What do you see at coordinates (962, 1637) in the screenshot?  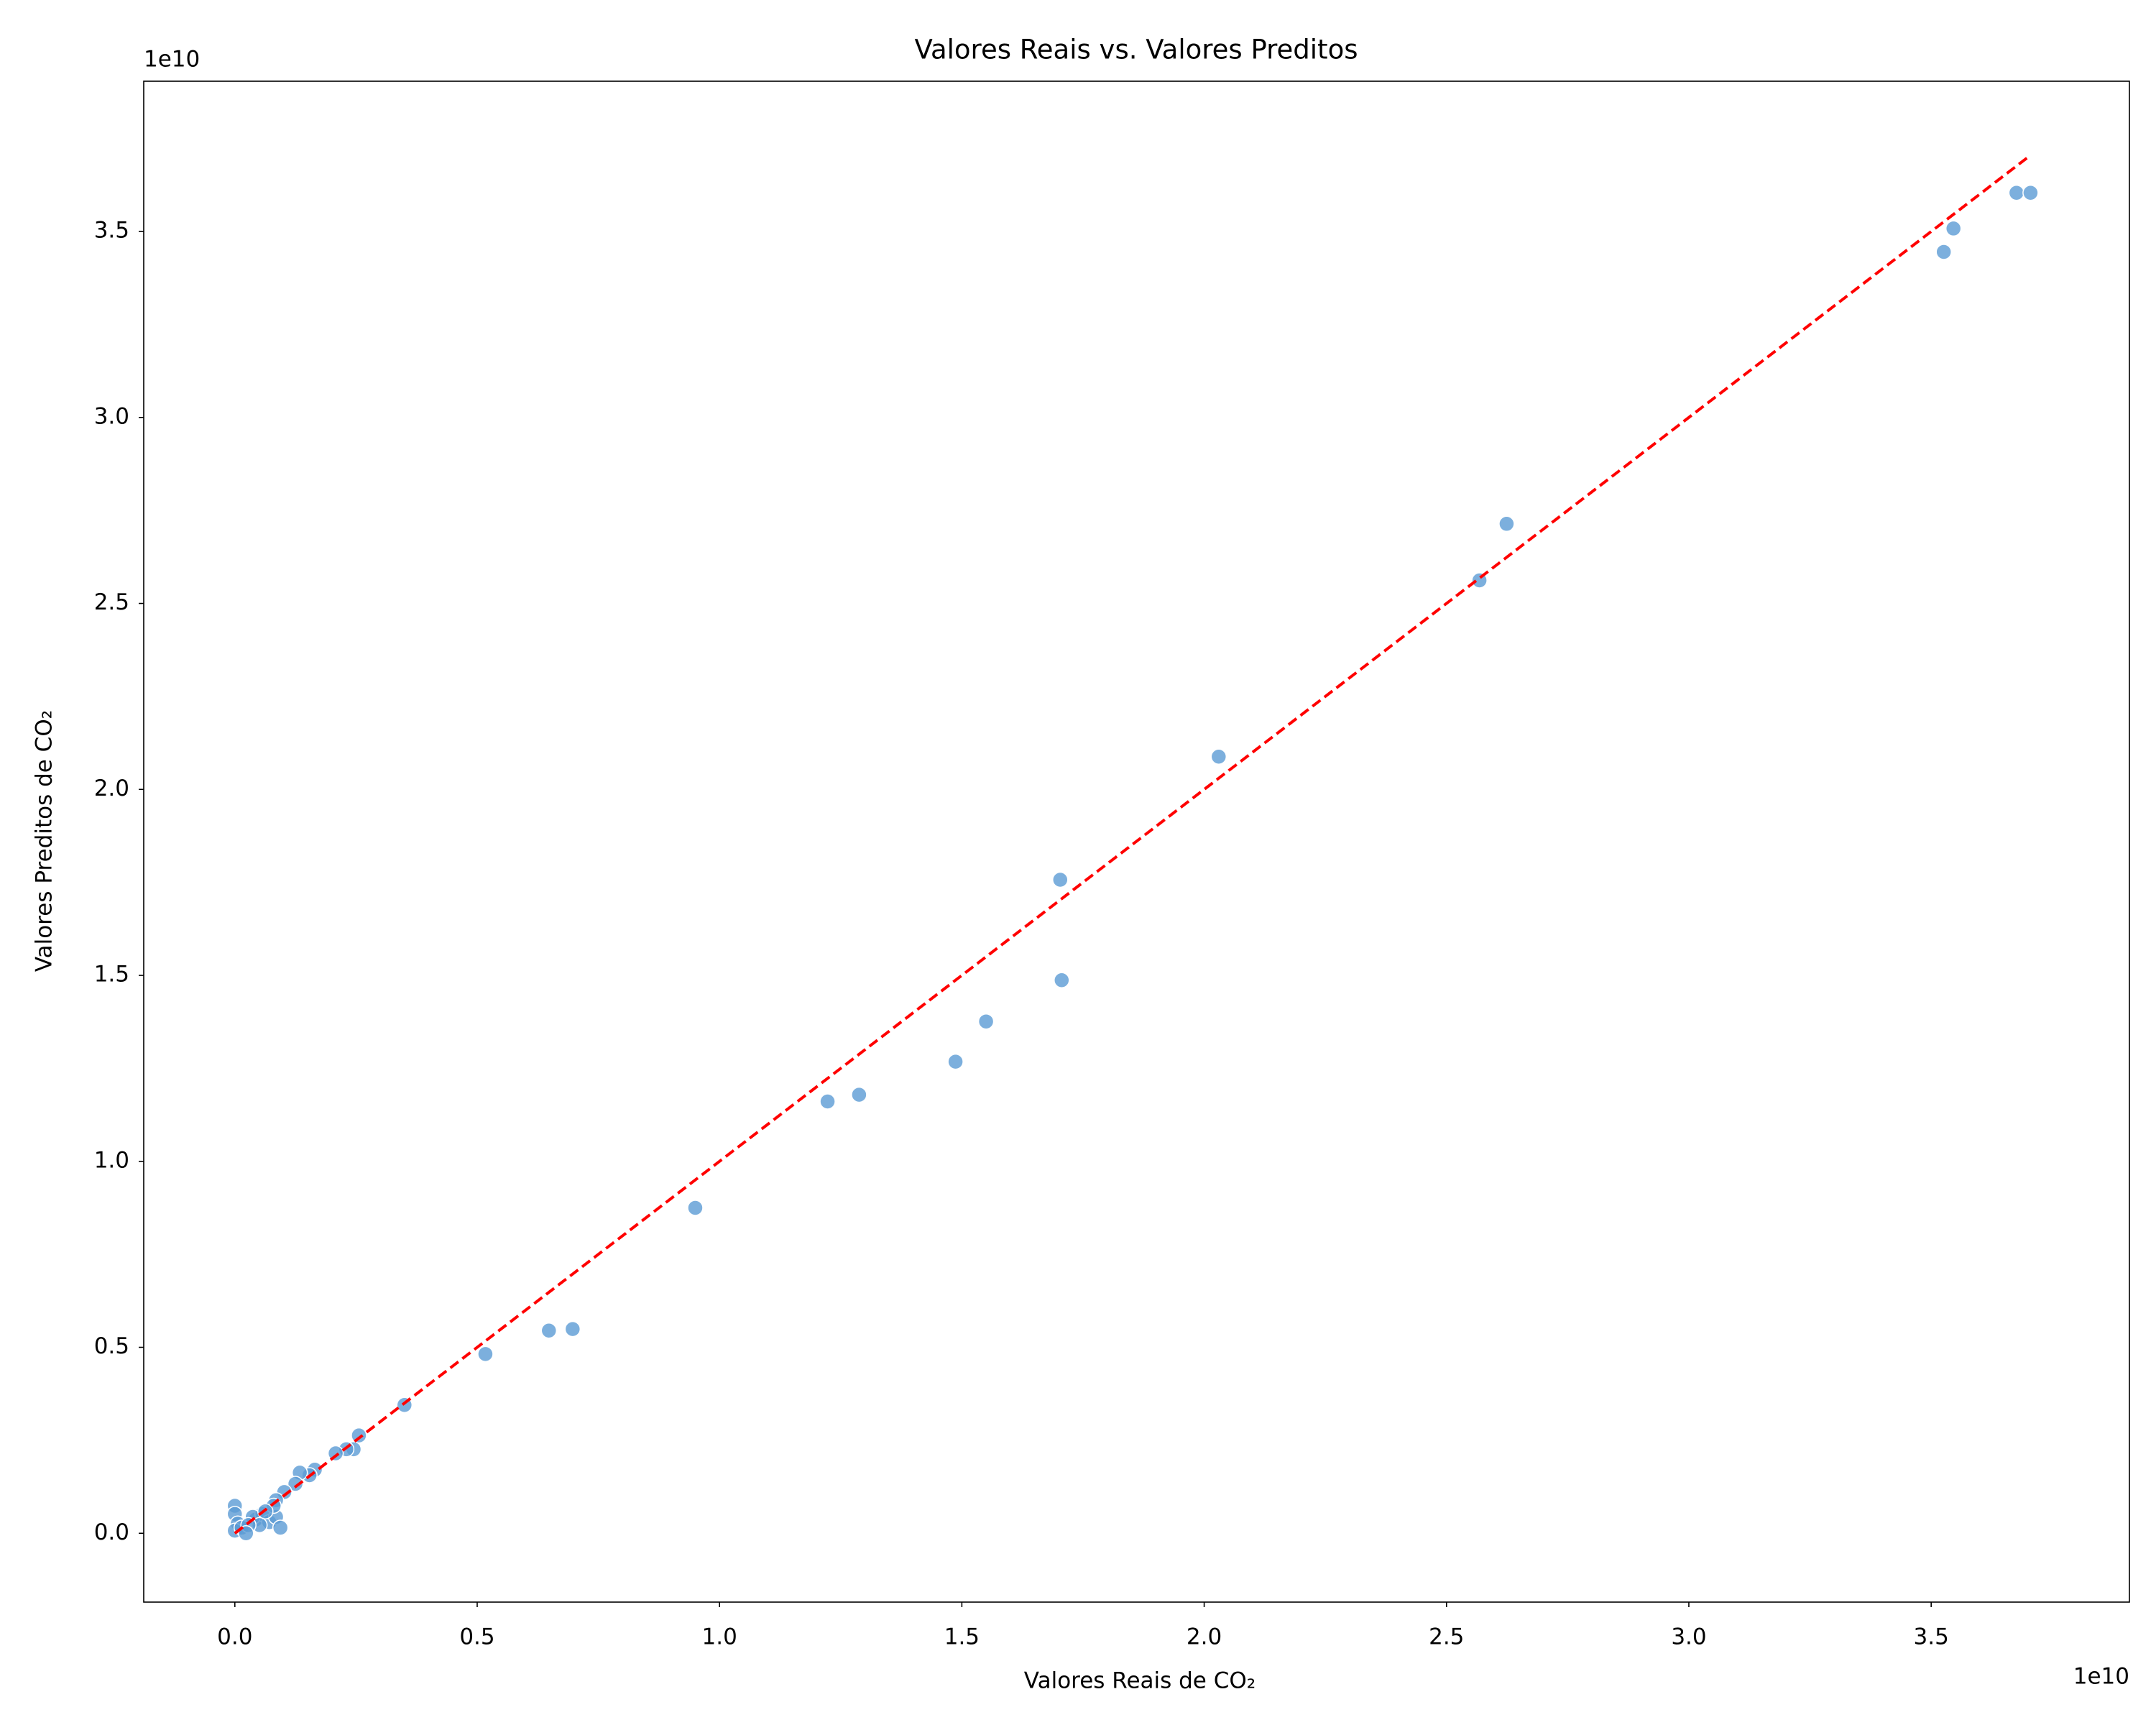 I see `x-tick-label: 1.5` at bounding box center [962, 1637].